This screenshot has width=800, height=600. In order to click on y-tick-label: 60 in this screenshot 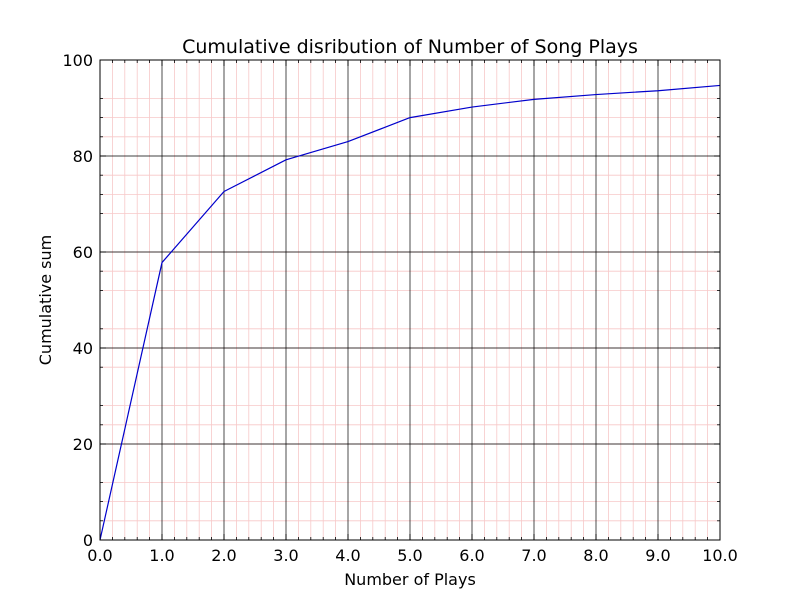, I will do `click(83, 252)`.